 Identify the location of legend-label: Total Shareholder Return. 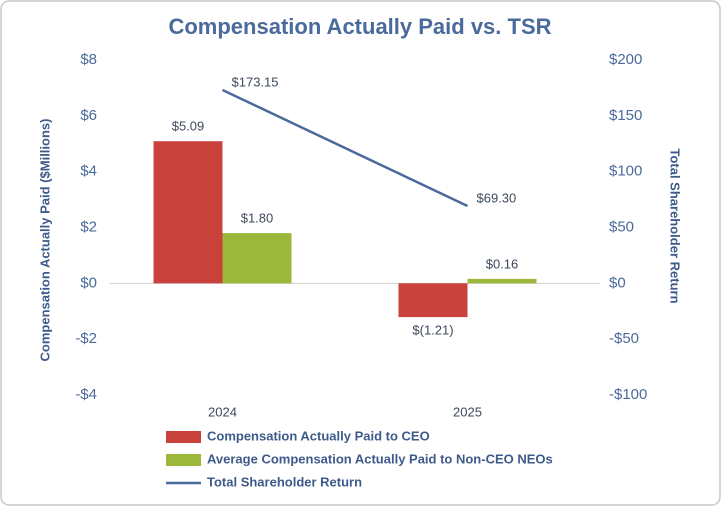
(284, 481).